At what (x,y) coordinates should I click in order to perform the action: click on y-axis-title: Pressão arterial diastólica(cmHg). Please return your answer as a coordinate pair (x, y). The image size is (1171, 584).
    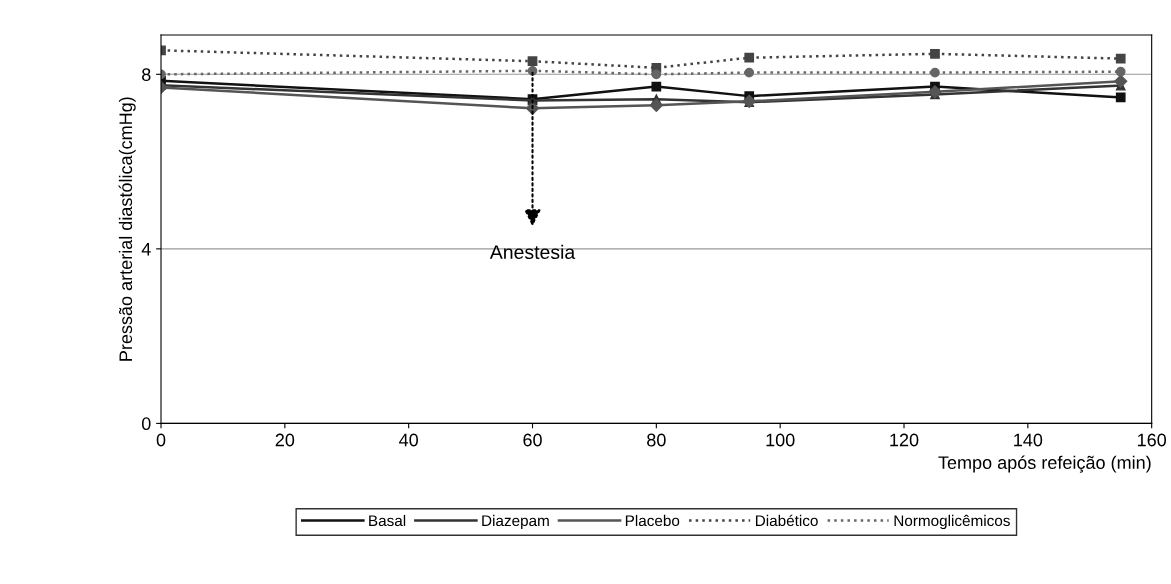
    Looking at the image, I should click on (127, 229).